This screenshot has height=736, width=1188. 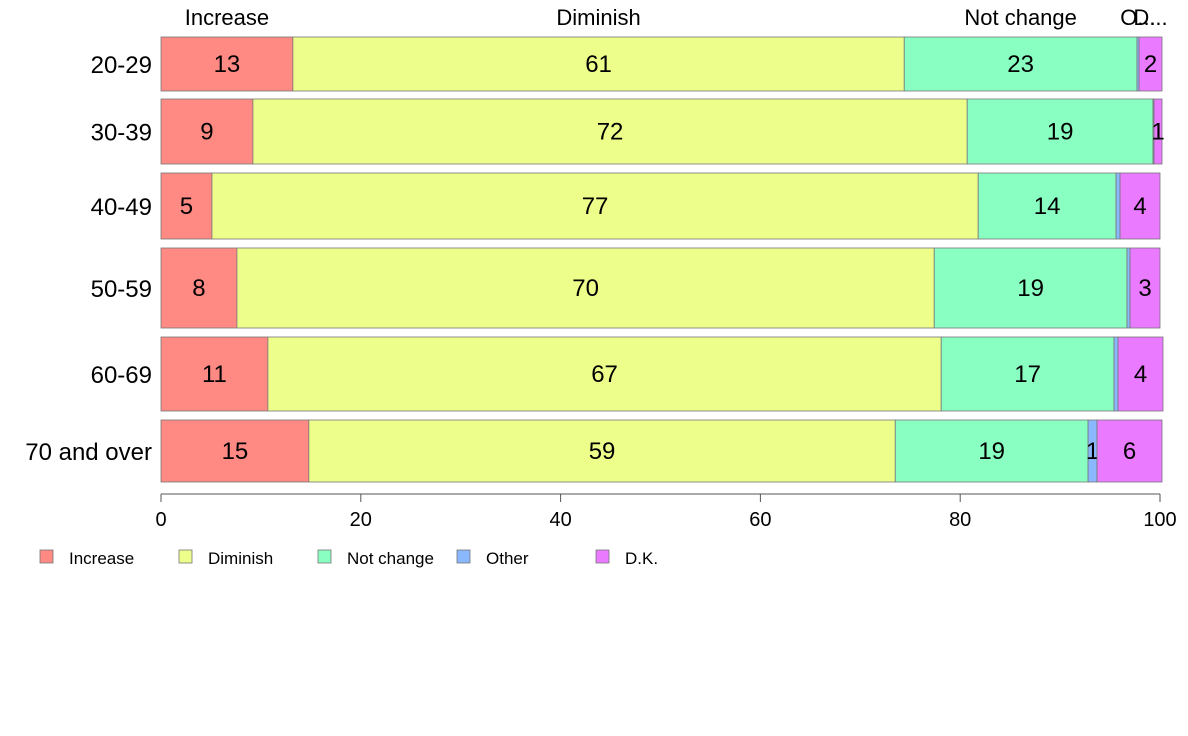 I want to click on data-label-increase-20-29: 13, so click(x=227, y=64).